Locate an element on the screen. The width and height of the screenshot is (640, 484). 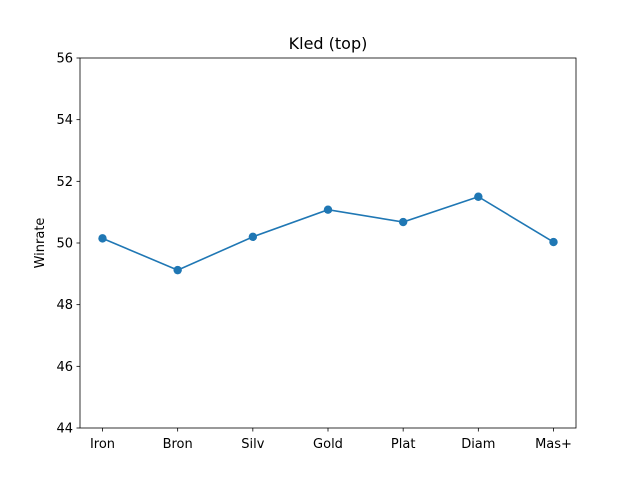
x-tick-label: Plat is located at coordinates (403, 444).